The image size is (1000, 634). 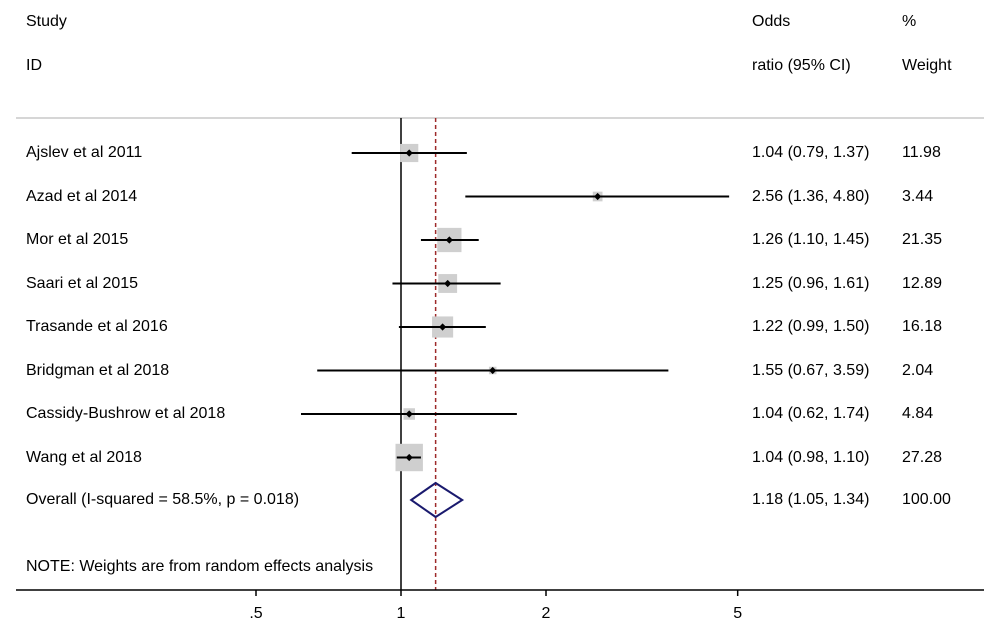 What do you see at coordinates (811, 326) in the screenshot?
I see `odds-ratio-text: 1.22 (0.99, 1.50)` at bounding box center [811, 326].